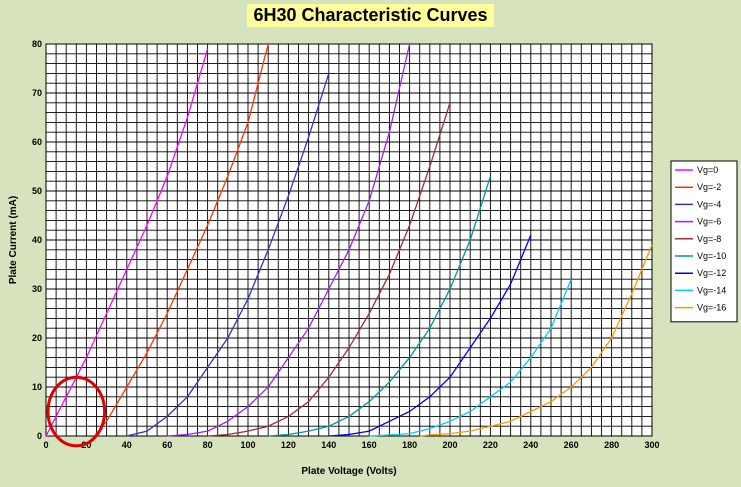 Image resolution: width=741 pixels, height=487 pixels. Describe the element at coordinates (288, 445) in the screenshot. I see `x-tick-label: 120` at that location.